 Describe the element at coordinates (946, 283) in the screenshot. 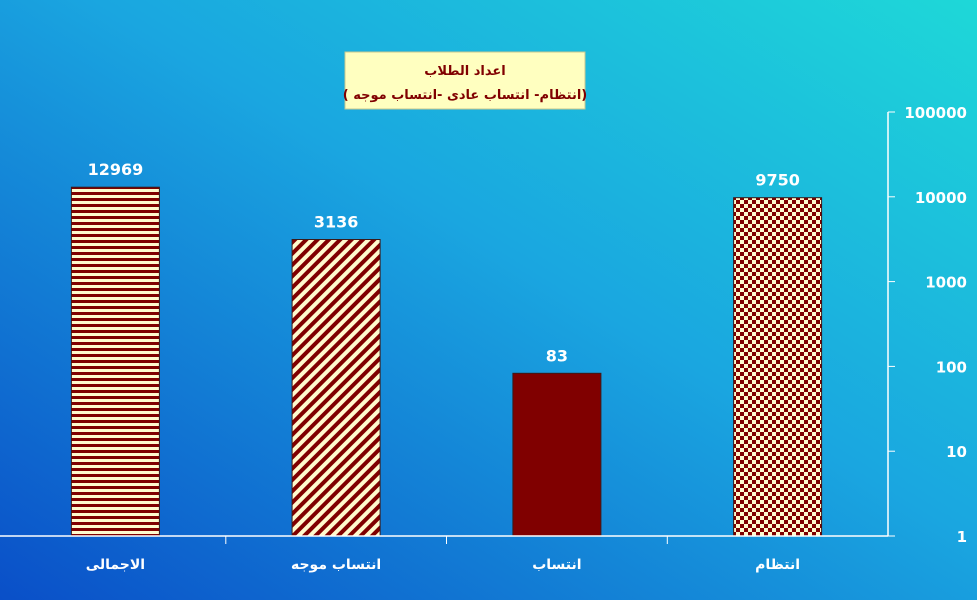

I see `y-tick-label-3: 1000` at that location.